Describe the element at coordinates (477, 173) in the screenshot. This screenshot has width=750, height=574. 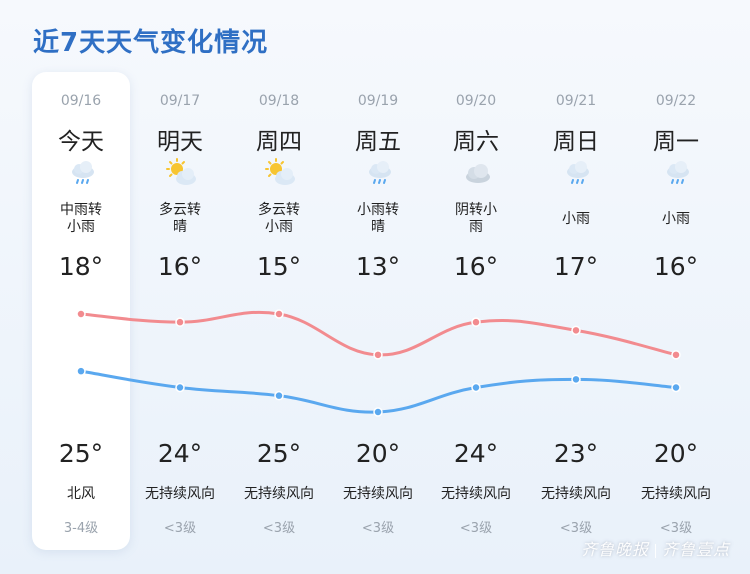
I see `cloud-icon` at that location.